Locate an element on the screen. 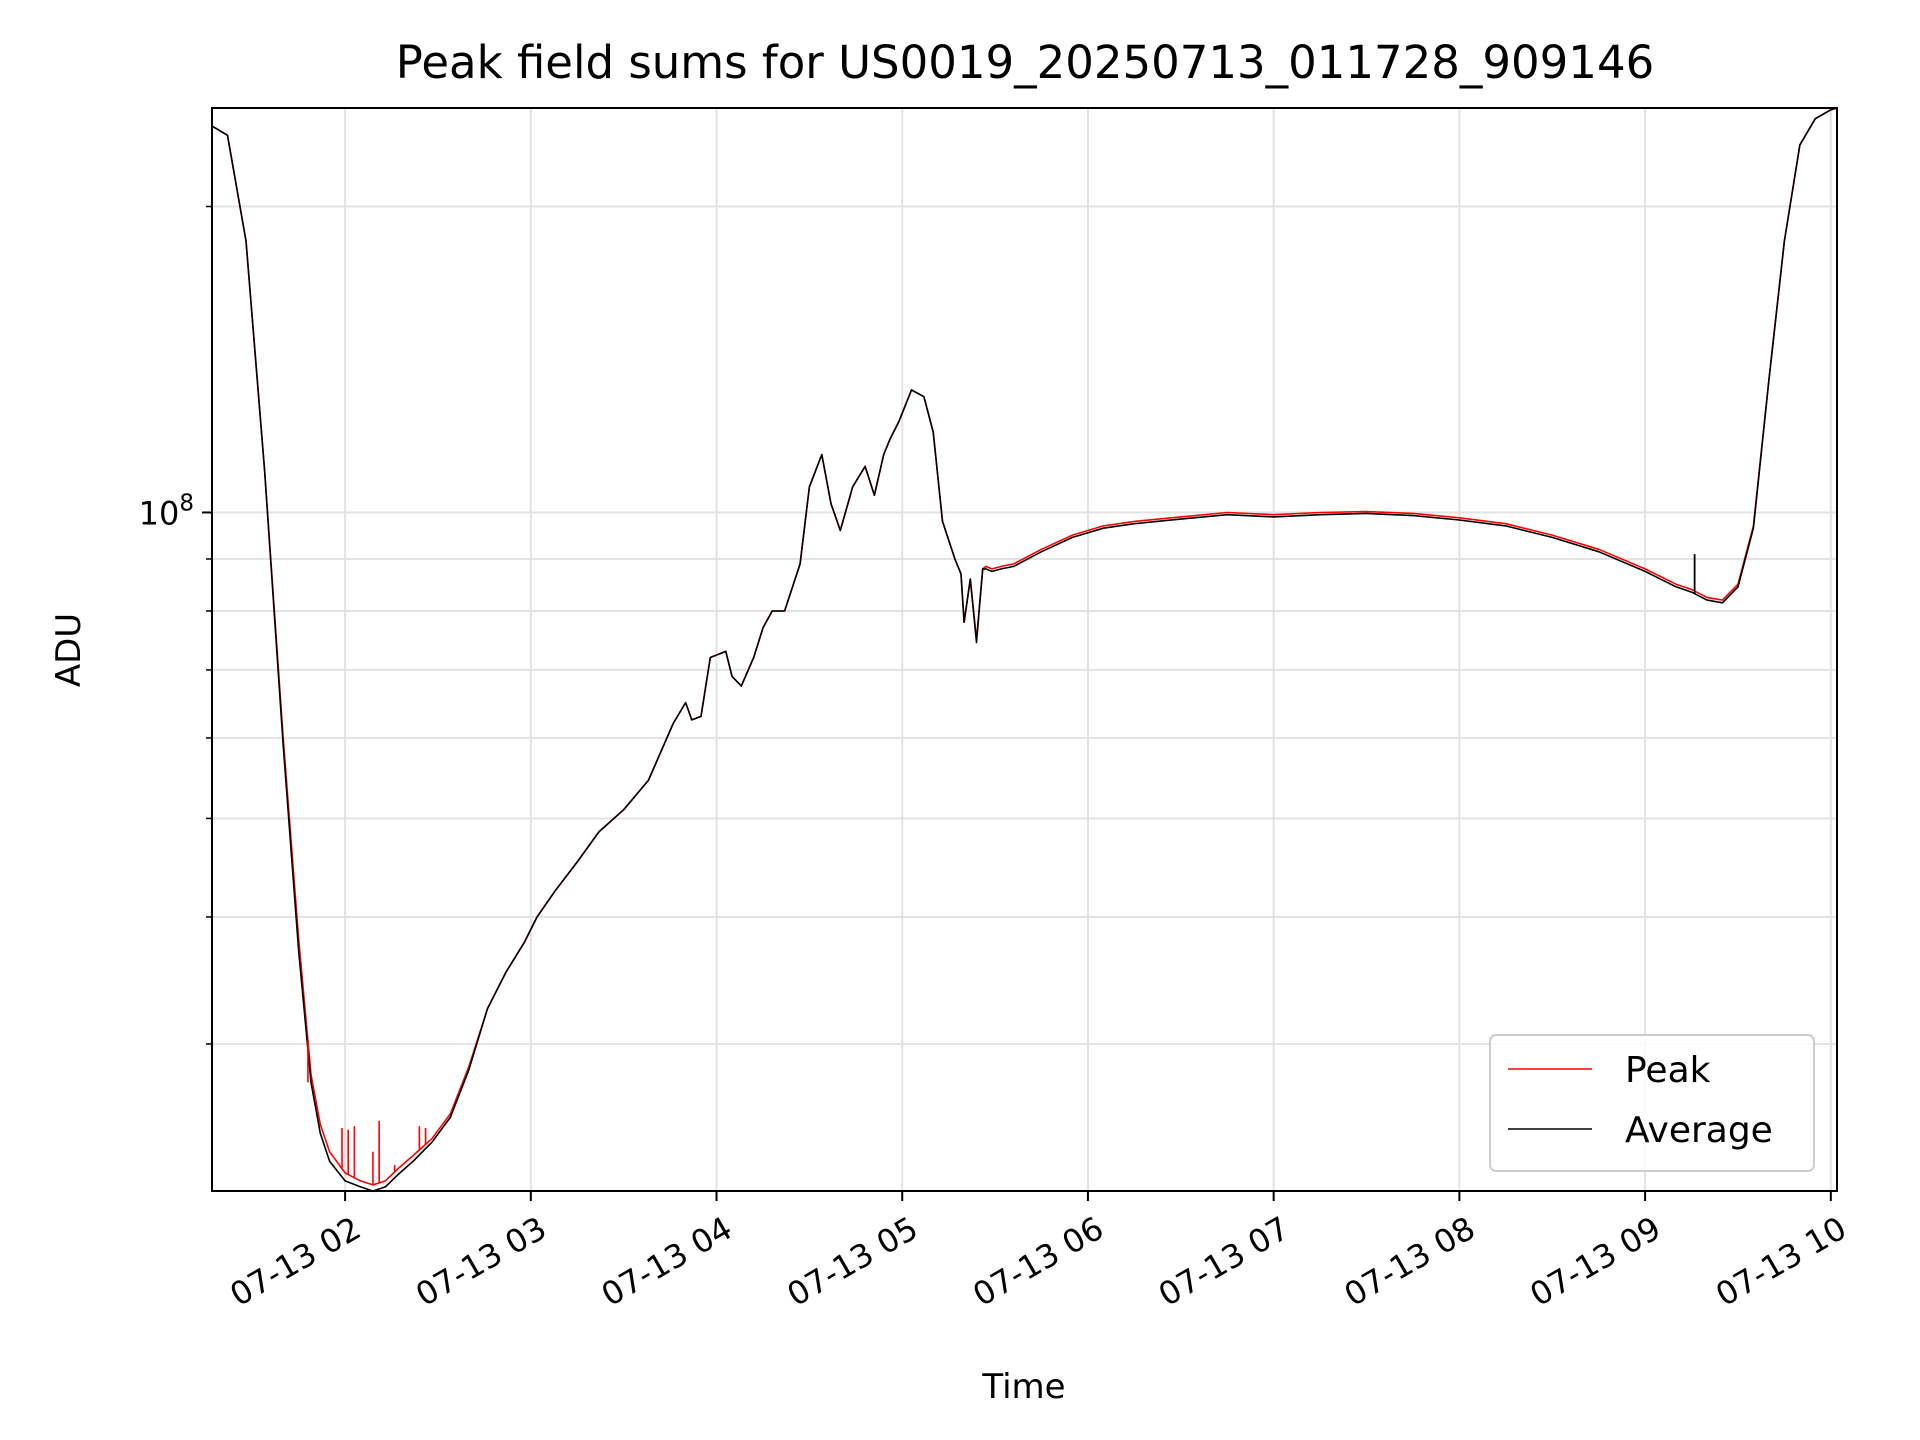  legend-average-label: Average is located at coordinates (1699, 1130).